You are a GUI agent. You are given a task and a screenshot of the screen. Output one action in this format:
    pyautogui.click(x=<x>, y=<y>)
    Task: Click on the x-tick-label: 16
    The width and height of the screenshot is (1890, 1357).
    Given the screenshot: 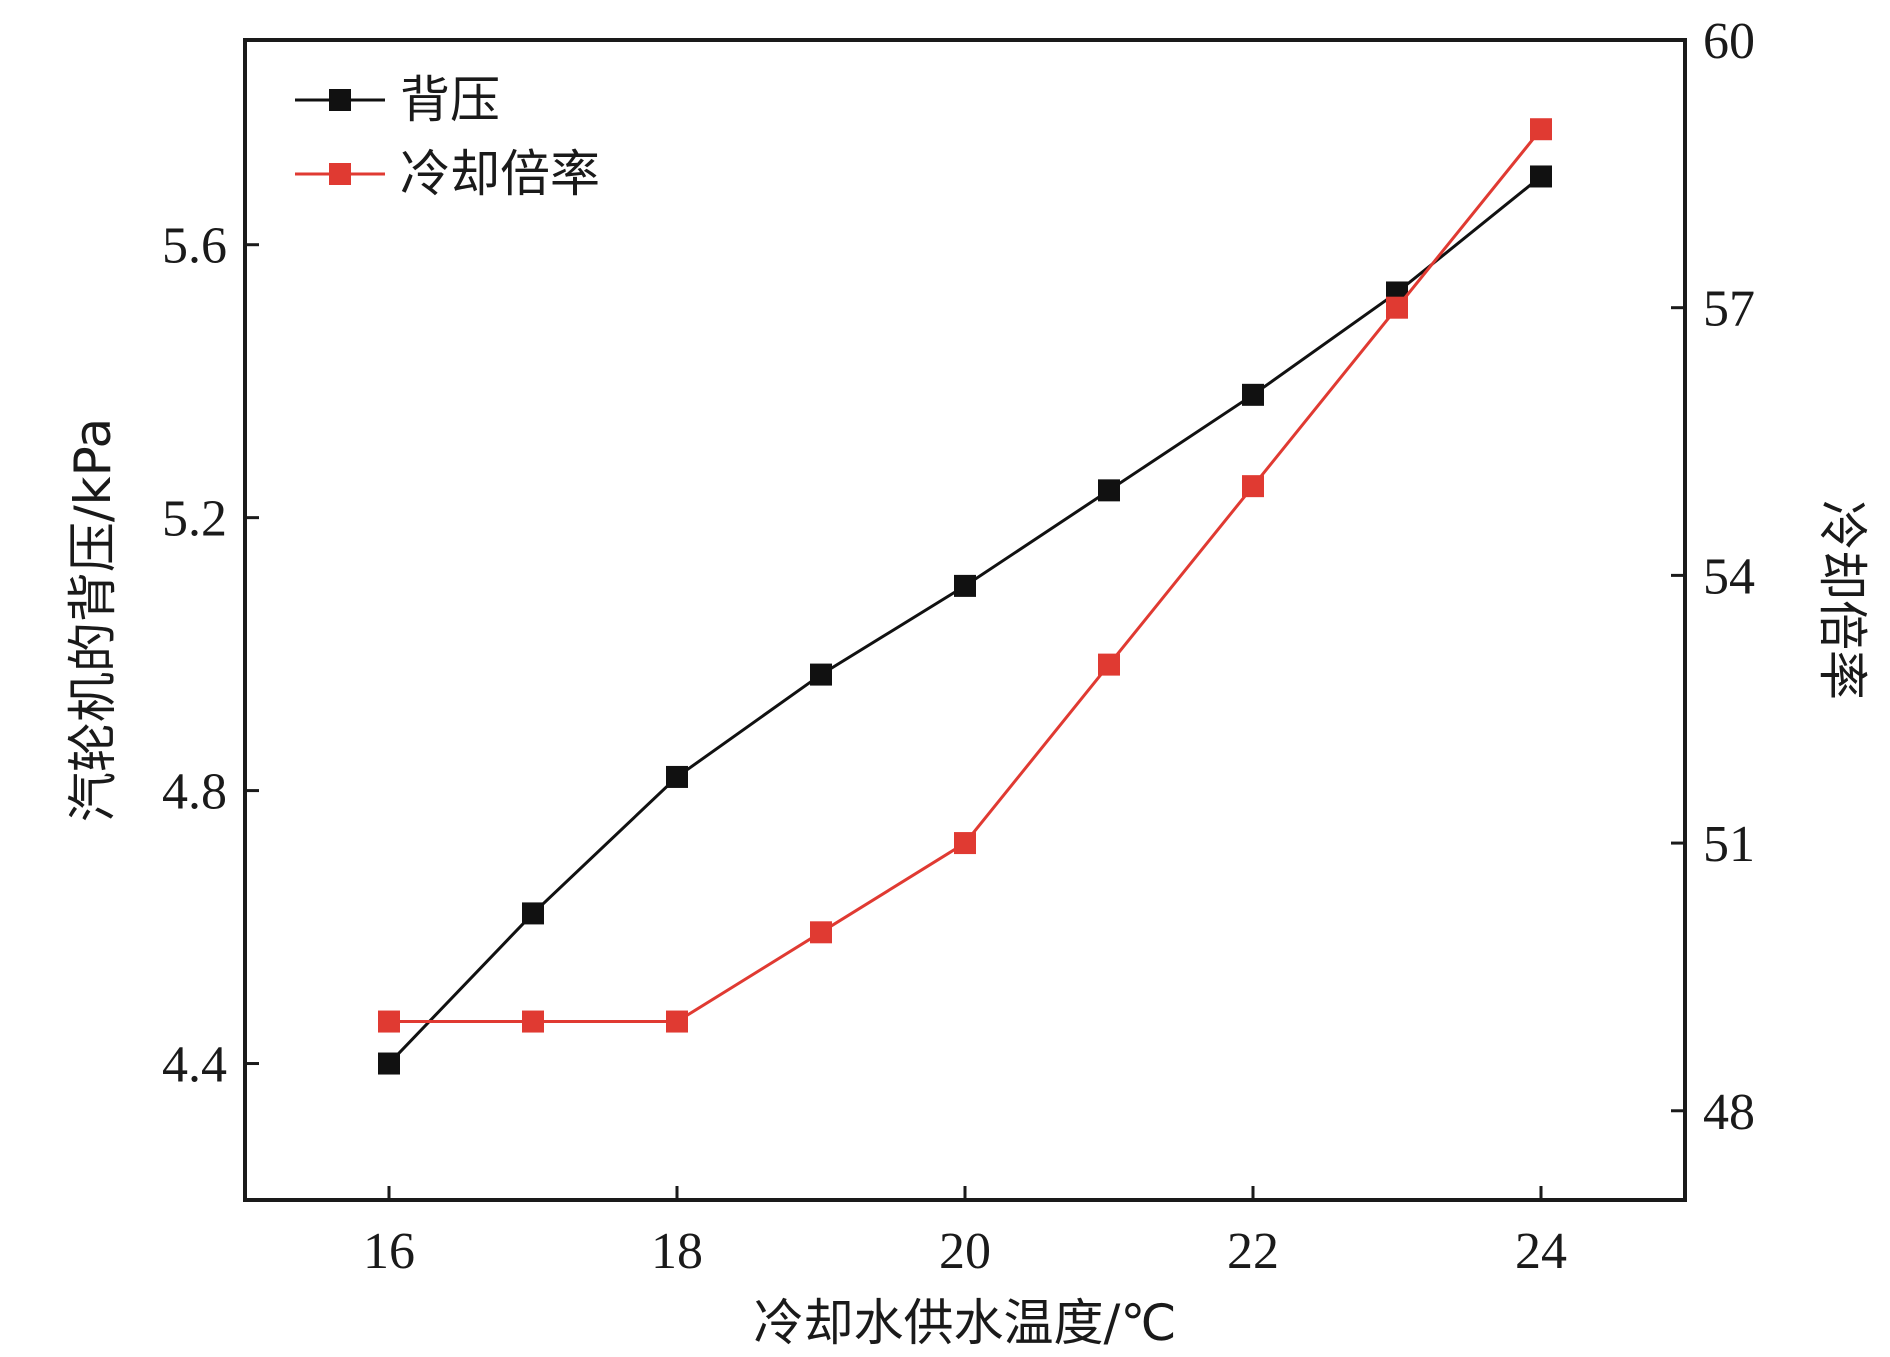 What is the action you would take?
    pyautogui.click(x=389, y=1251)
    